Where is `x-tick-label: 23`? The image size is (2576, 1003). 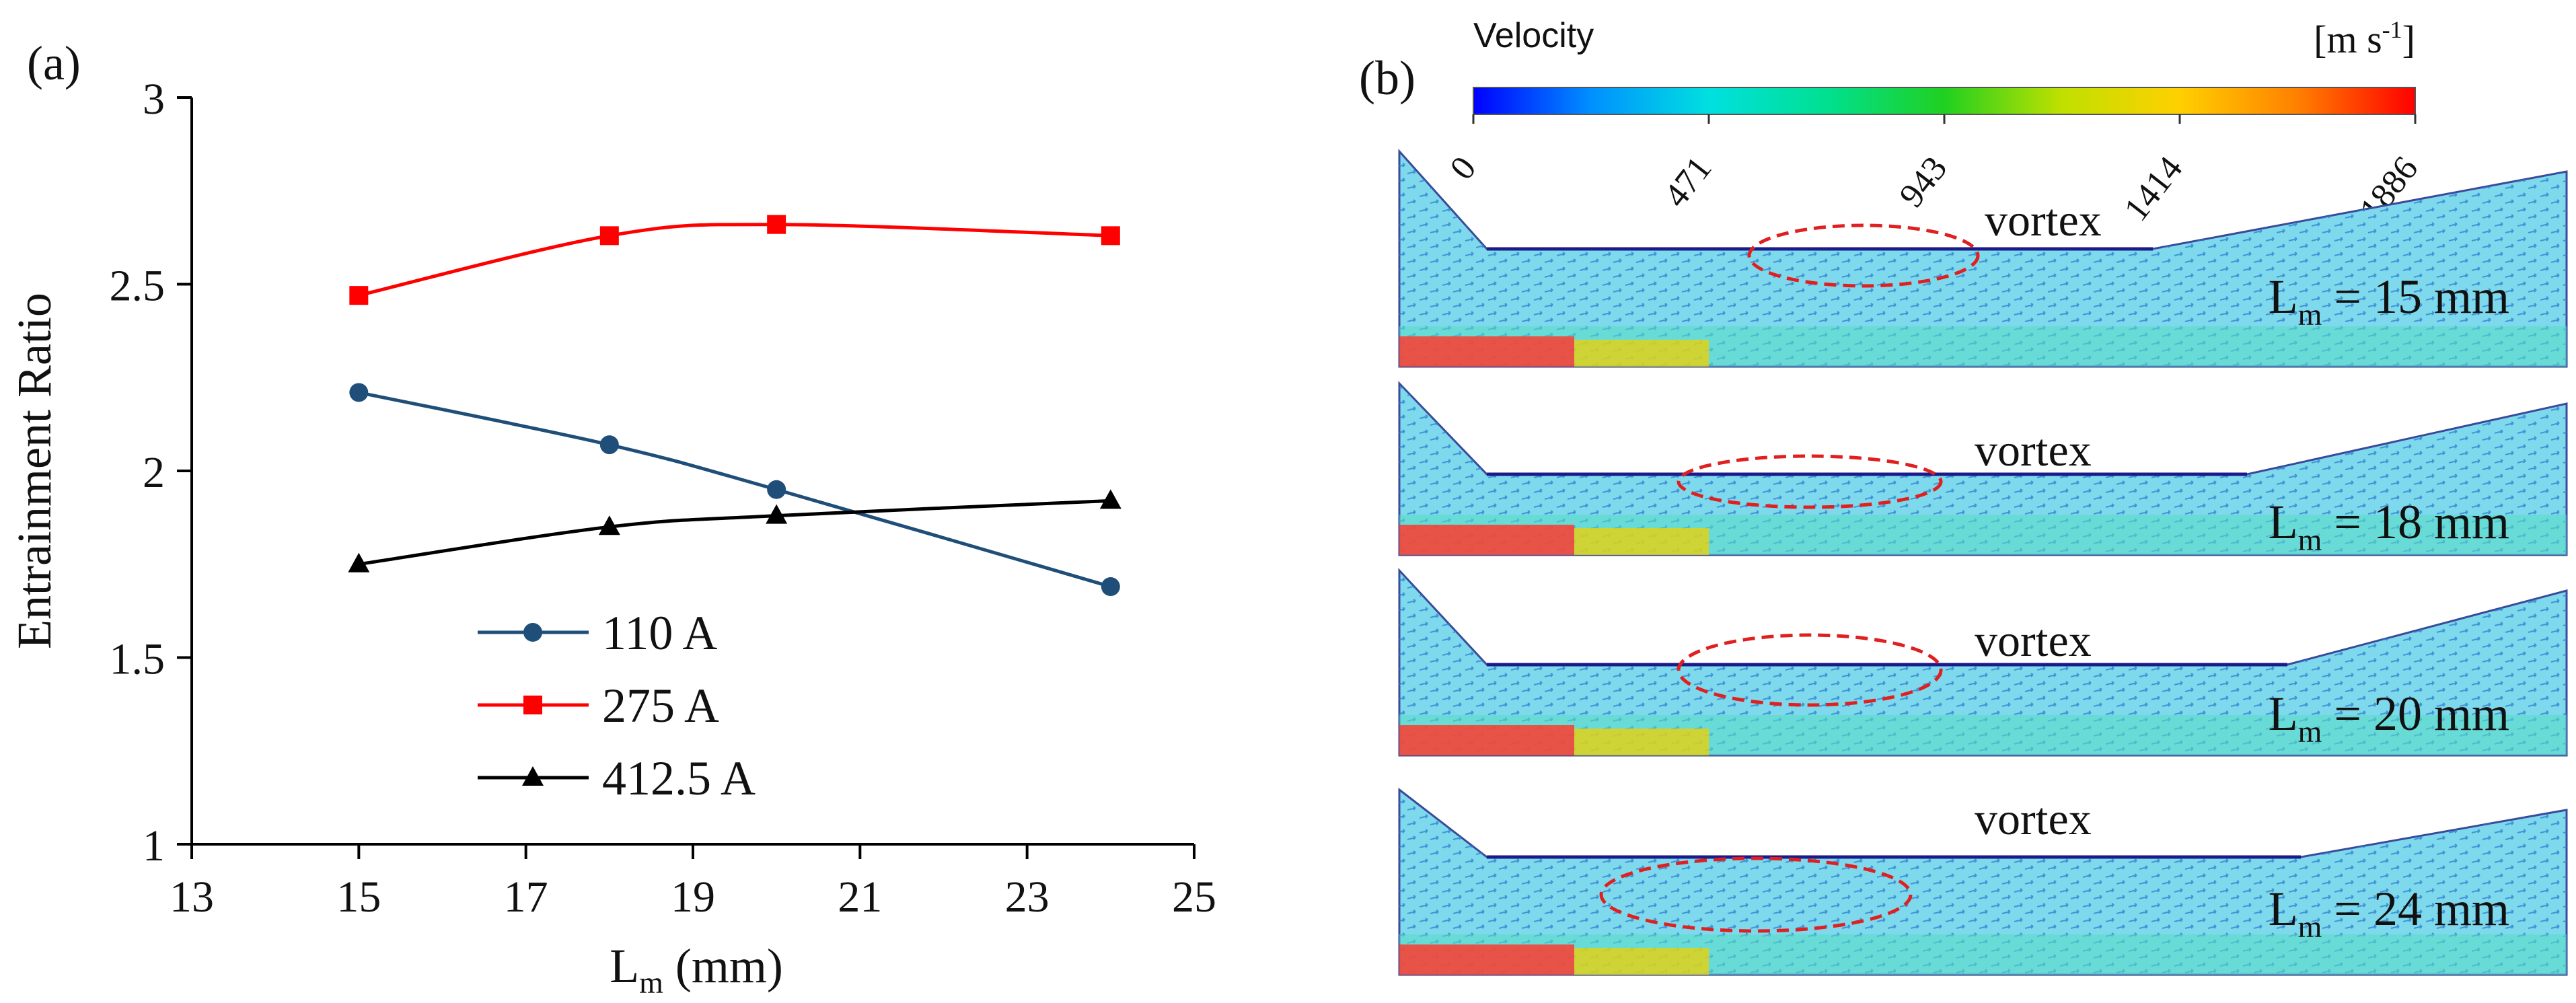 x-tick-label: 23 is located at coordinates (1027, 897).